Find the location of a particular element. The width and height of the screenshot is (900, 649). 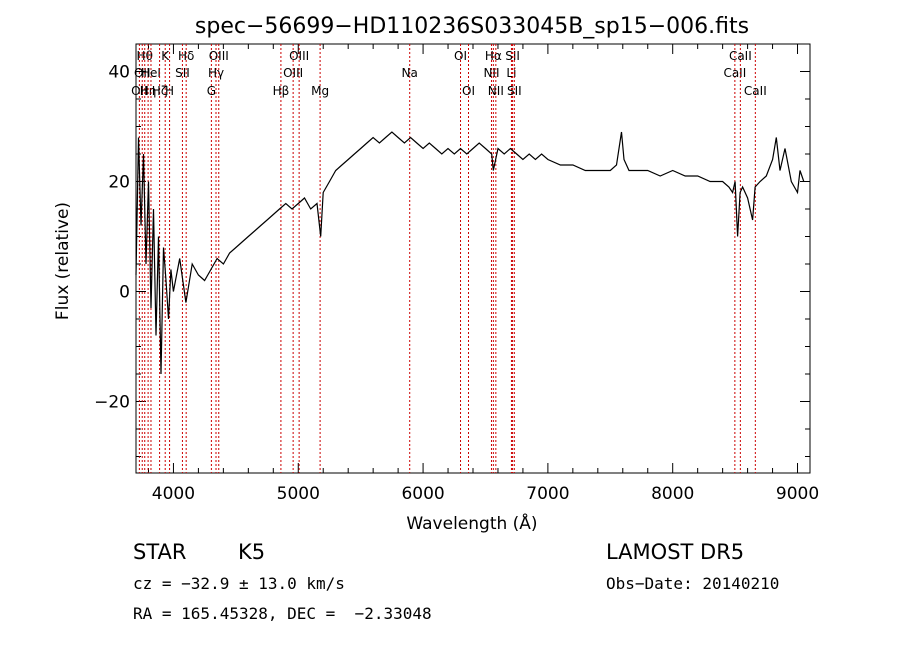

spectral-line-label: Hζ is located at coordinates (160, 91).